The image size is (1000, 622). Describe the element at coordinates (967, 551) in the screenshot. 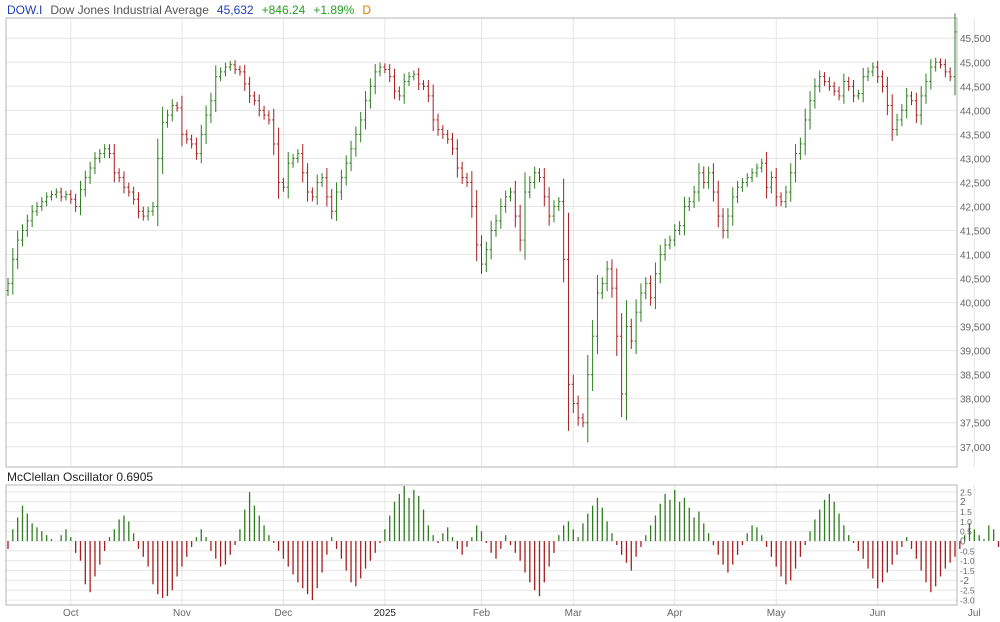

I see `oscillator-y-tick-label: -0.5` at that location.